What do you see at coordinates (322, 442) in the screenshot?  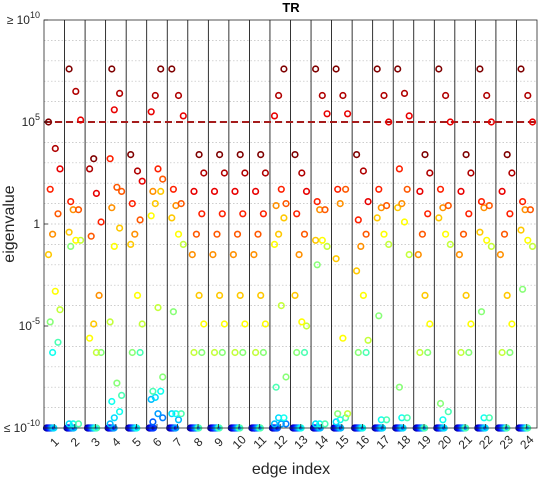 I see `x-tick-label: 14` at bounding box center [322, 442].